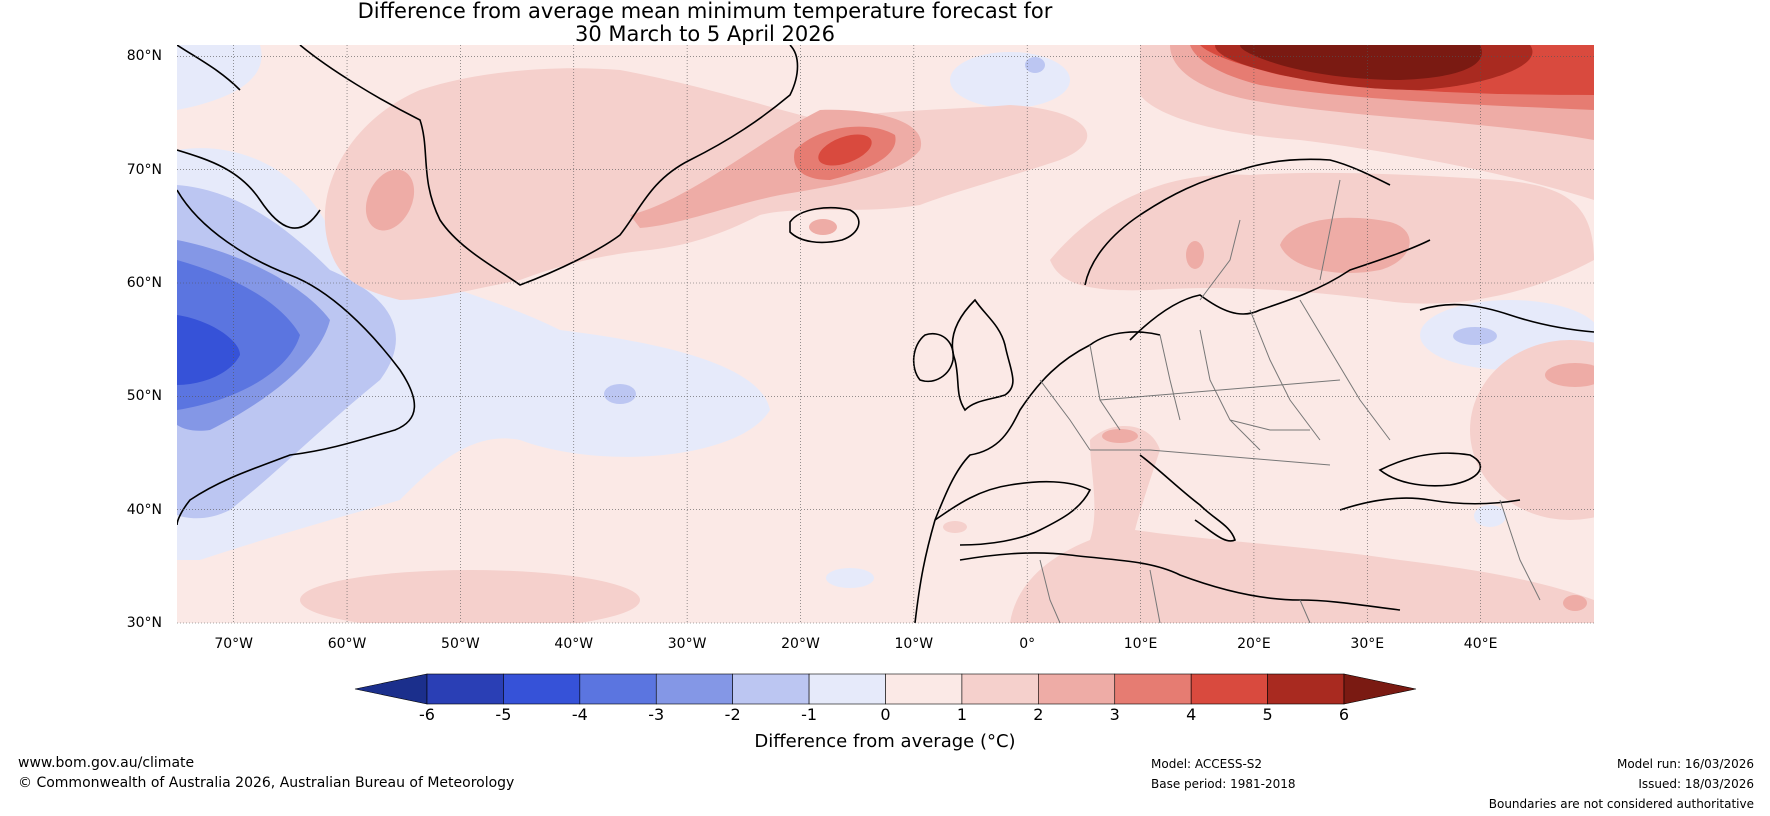 The image size is (1770, 816). What do you see at coordinates (347, 644) in the screenshot?
I see `longitude-label: 60°W` at bounding box center [347, 644].